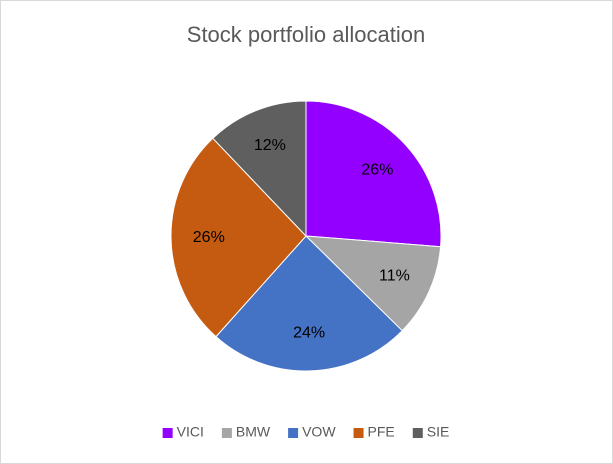 The width and height of the screenshot is (613, 464). Describe the element at coordinates (394, 276) in the screenshot. I see `data-label: 11%` at that location.